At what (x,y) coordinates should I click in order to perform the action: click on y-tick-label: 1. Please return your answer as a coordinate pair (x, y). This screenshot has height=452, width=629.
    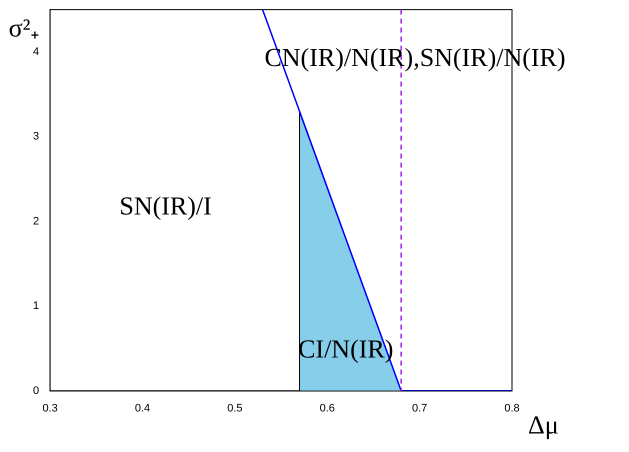
    Looking at the image, I should click on (36, 306).